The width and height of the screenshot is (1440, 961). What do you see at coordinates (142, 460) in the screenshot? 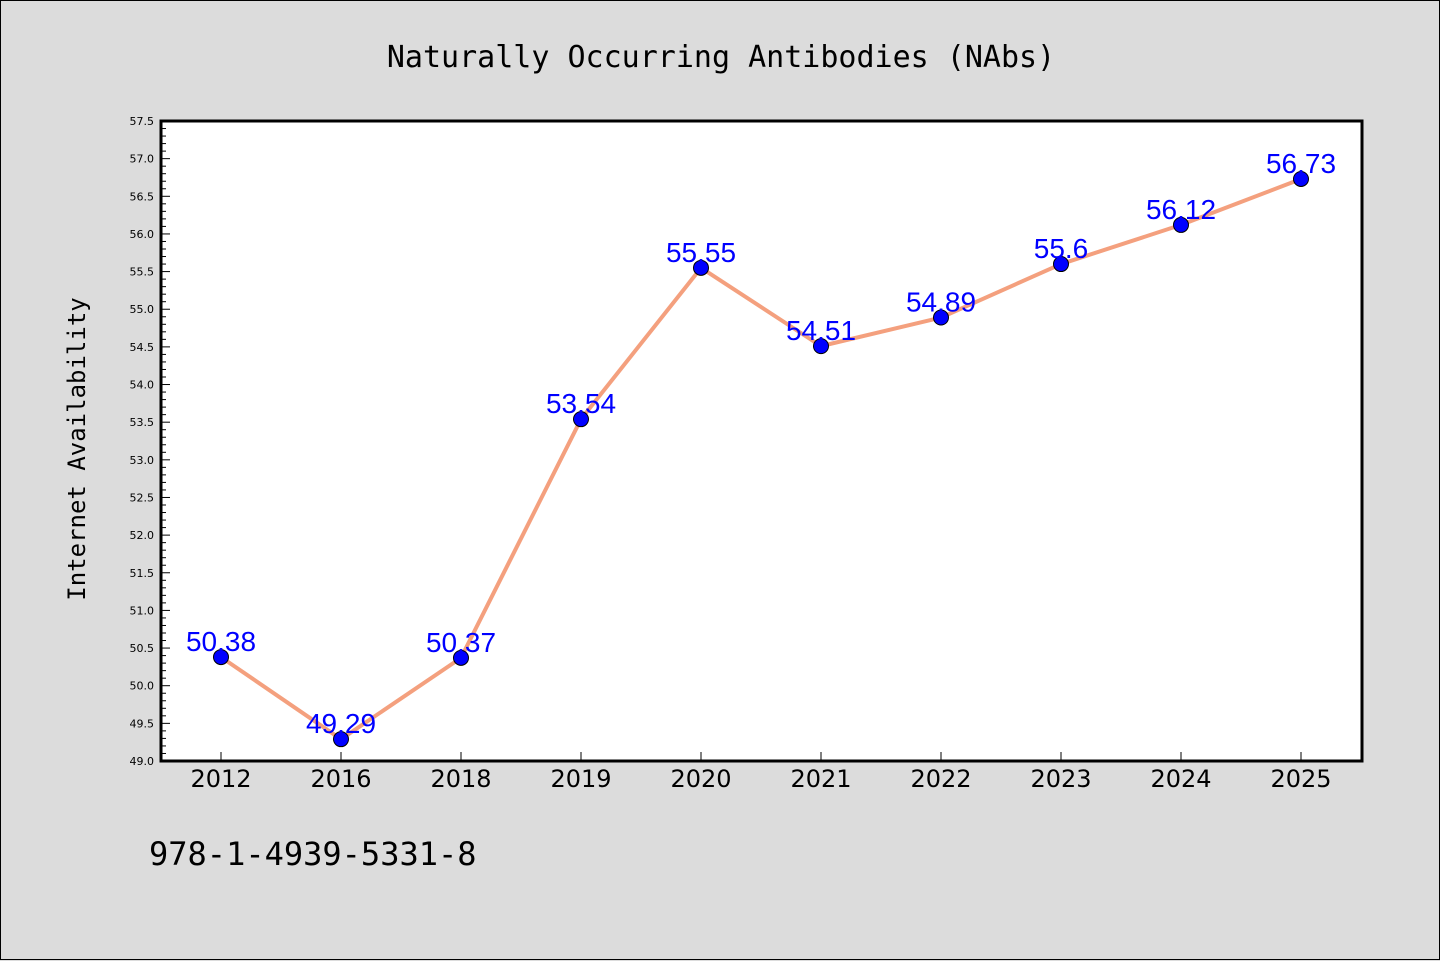
I see `y-tick-label: 53.0` at bounding box center [142, 460].